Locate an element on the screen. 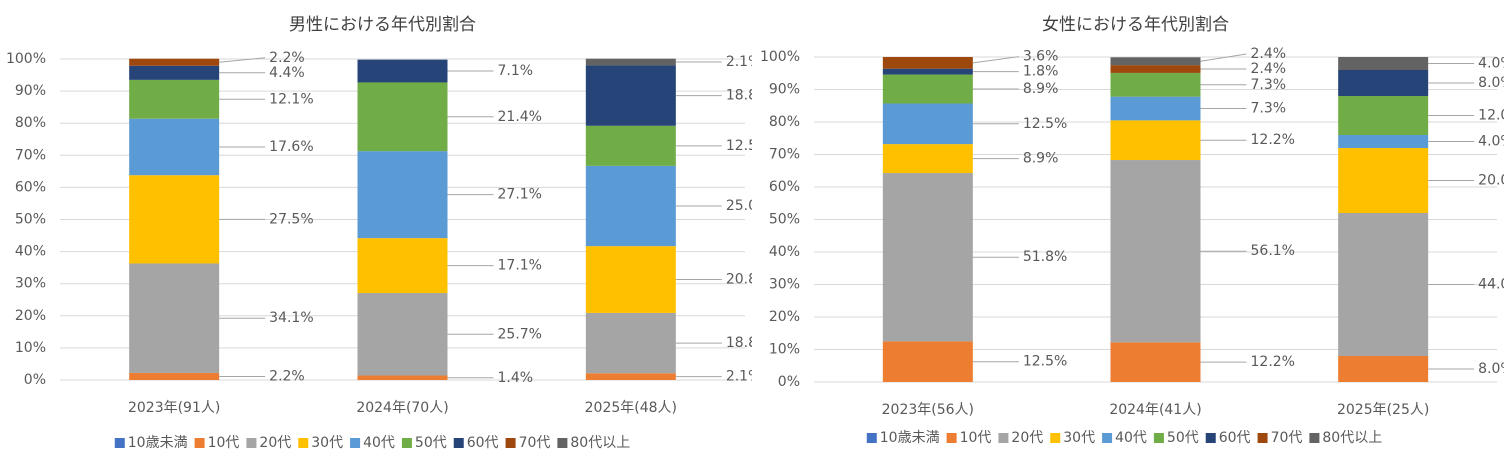 This screenshot has width=1504, height=467. data-label: 44.0% is located at coordinates (1491, 285).